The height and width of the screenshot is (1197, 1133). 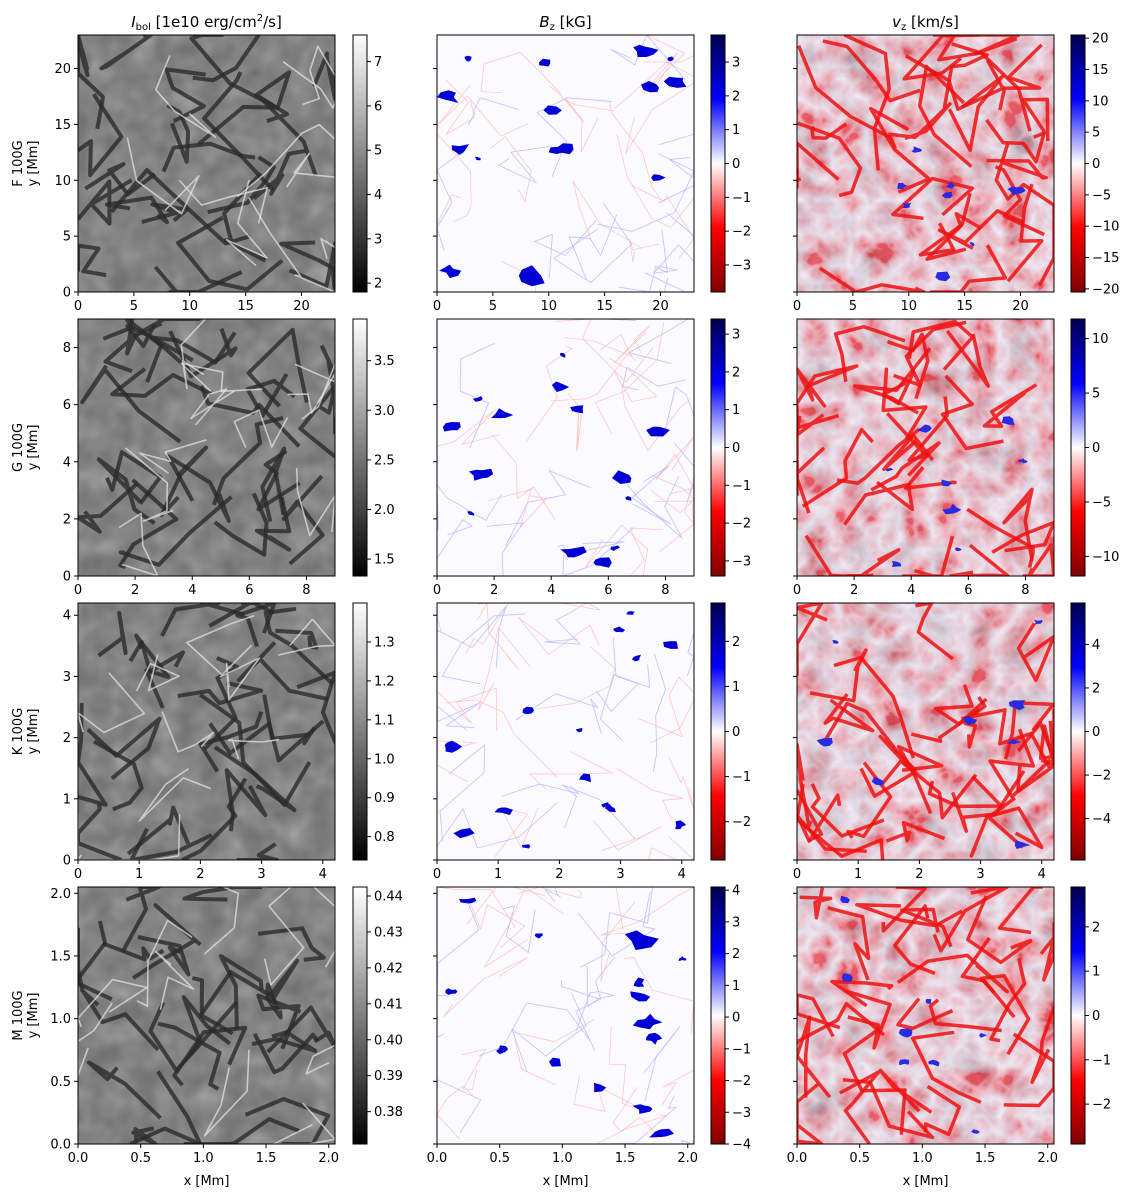 What do you see at coordinates (384, 411) in the screenshot?
I see `colorbar-tick-label: 3.0` at bounding box center [384, 411].